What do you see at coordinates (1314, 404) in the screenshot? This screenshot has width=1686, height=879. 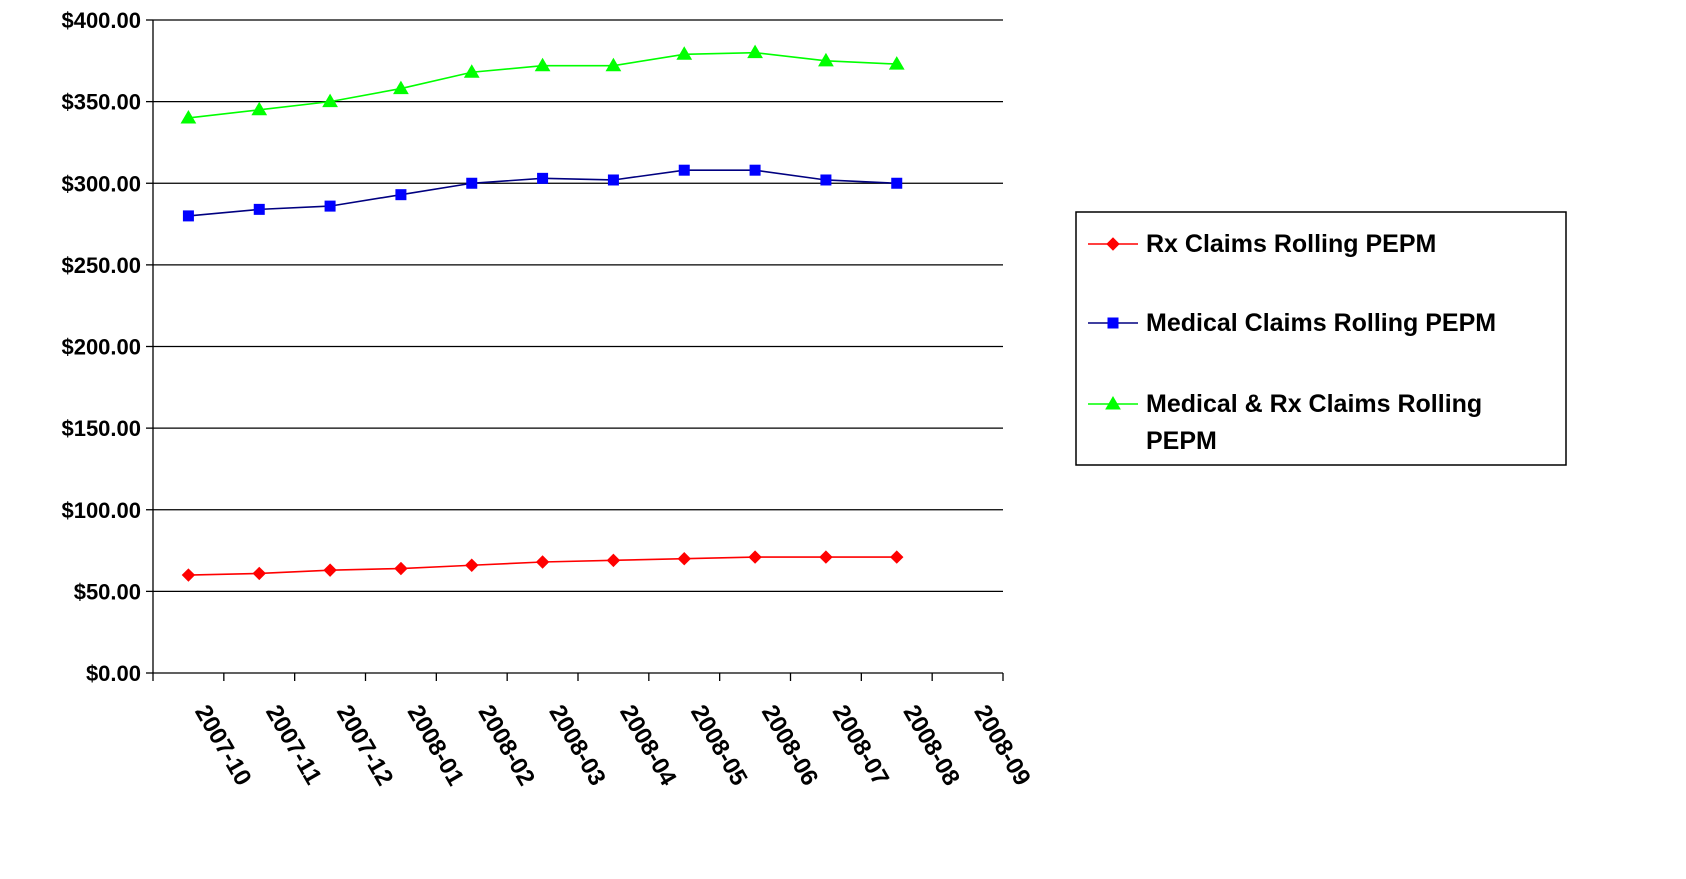 I see `legend-label: Medical & Rx Claims Rolling` at bounding box center [1314, 404].